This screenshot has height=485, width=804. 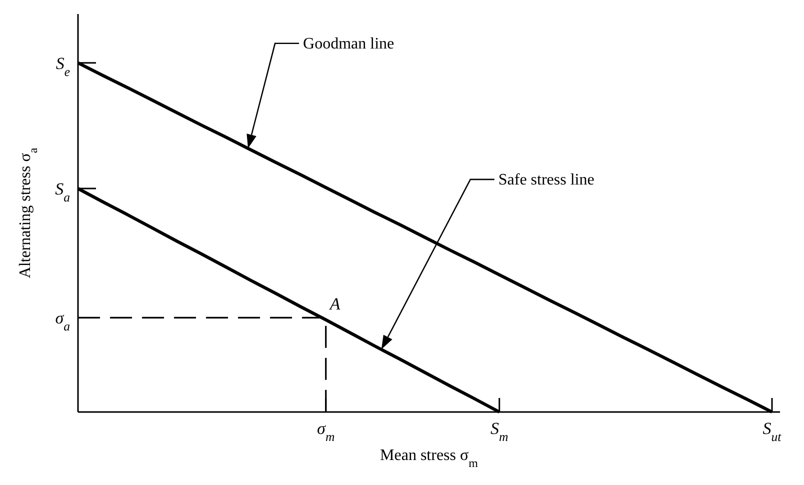 What do you see at coordinates (499, 431) in the screenshot?
I see `x-tick-label: S$_{m}$` at bounding box center [499, 431].